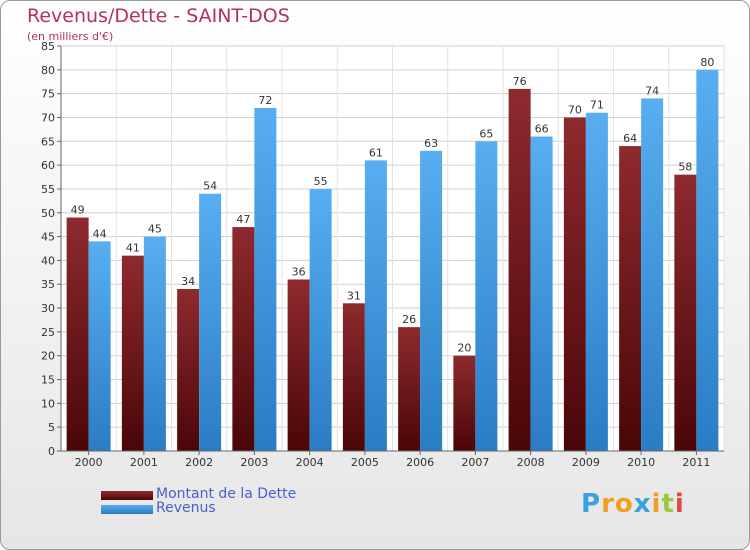 This screenshot has height=550, width=750. What do you see at coordinates (77, 334) in the screenshot?
I see `bar-debt-2000` at bounding box center [77, 334].